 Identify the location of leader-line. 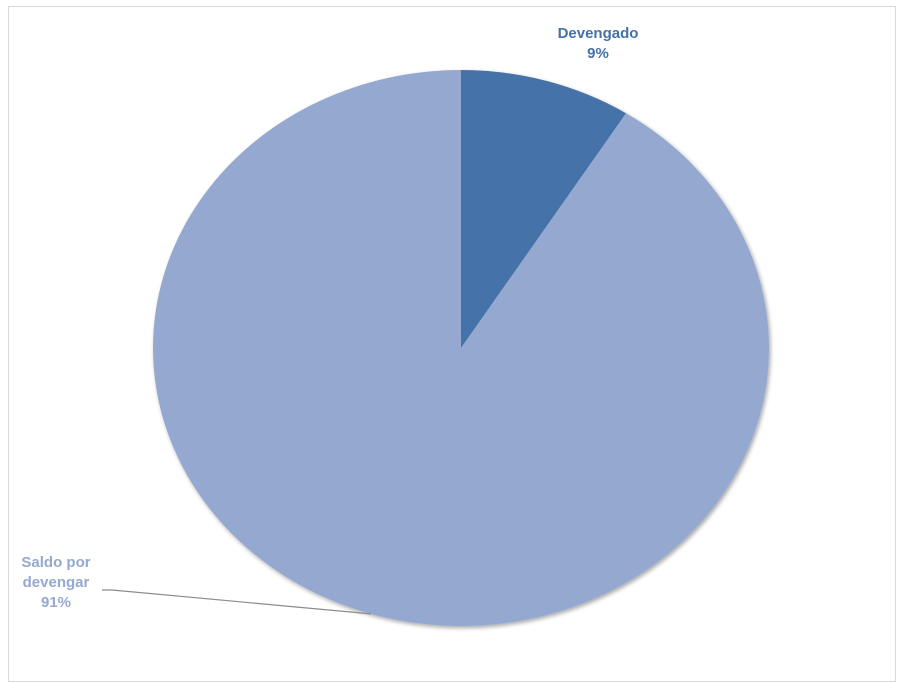
(236, 602).